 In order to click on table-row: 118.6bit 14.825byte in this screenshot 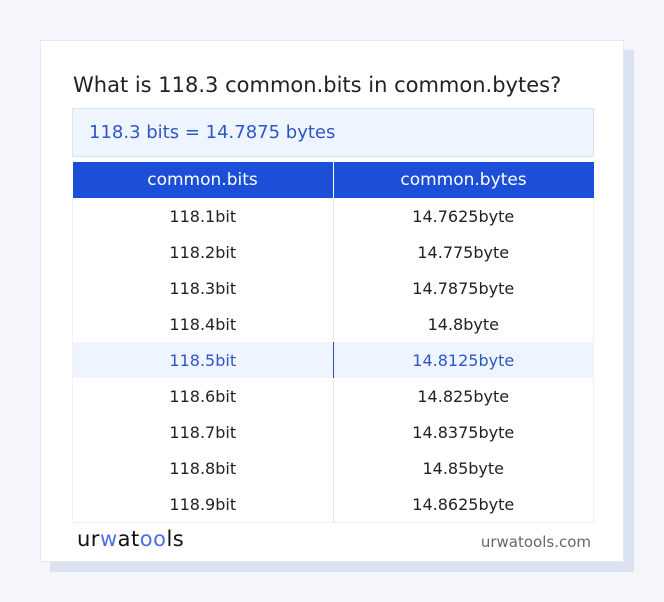, I will do `click(333, 396)`.